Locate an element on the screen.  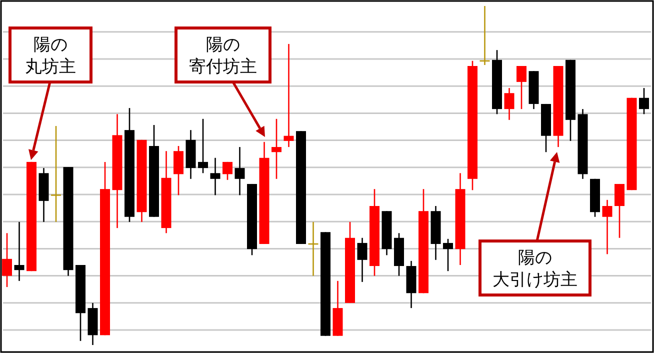
annotation: 陽の丸坊主 is located at coordinates (50, 56).